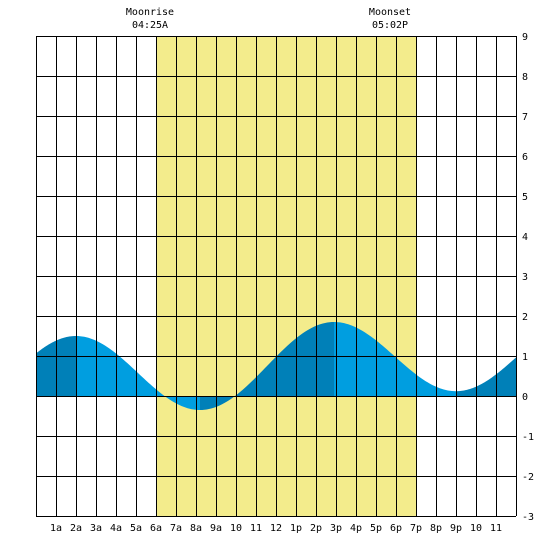  I want to click on x-tick-label: 2a, so click(76, 528).